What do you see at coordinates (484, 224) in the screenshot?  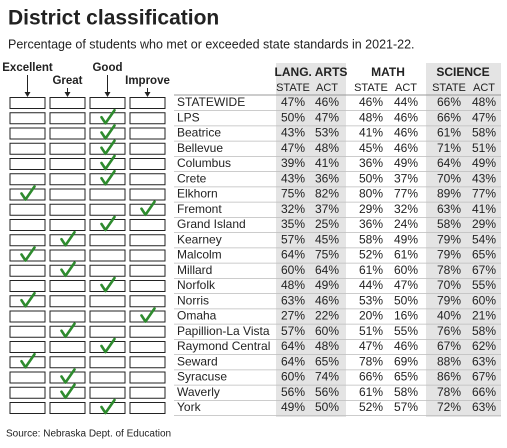 I see `score: 29%` at bounding box center [484, 224].